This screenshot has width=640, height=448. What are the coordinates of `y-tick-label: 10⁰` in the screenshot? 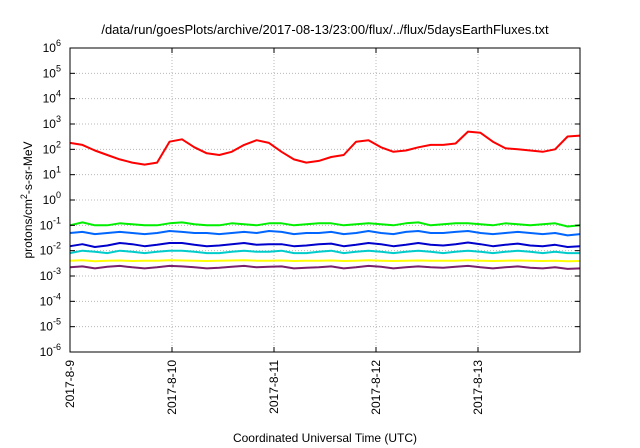 It's located at (52, 198).